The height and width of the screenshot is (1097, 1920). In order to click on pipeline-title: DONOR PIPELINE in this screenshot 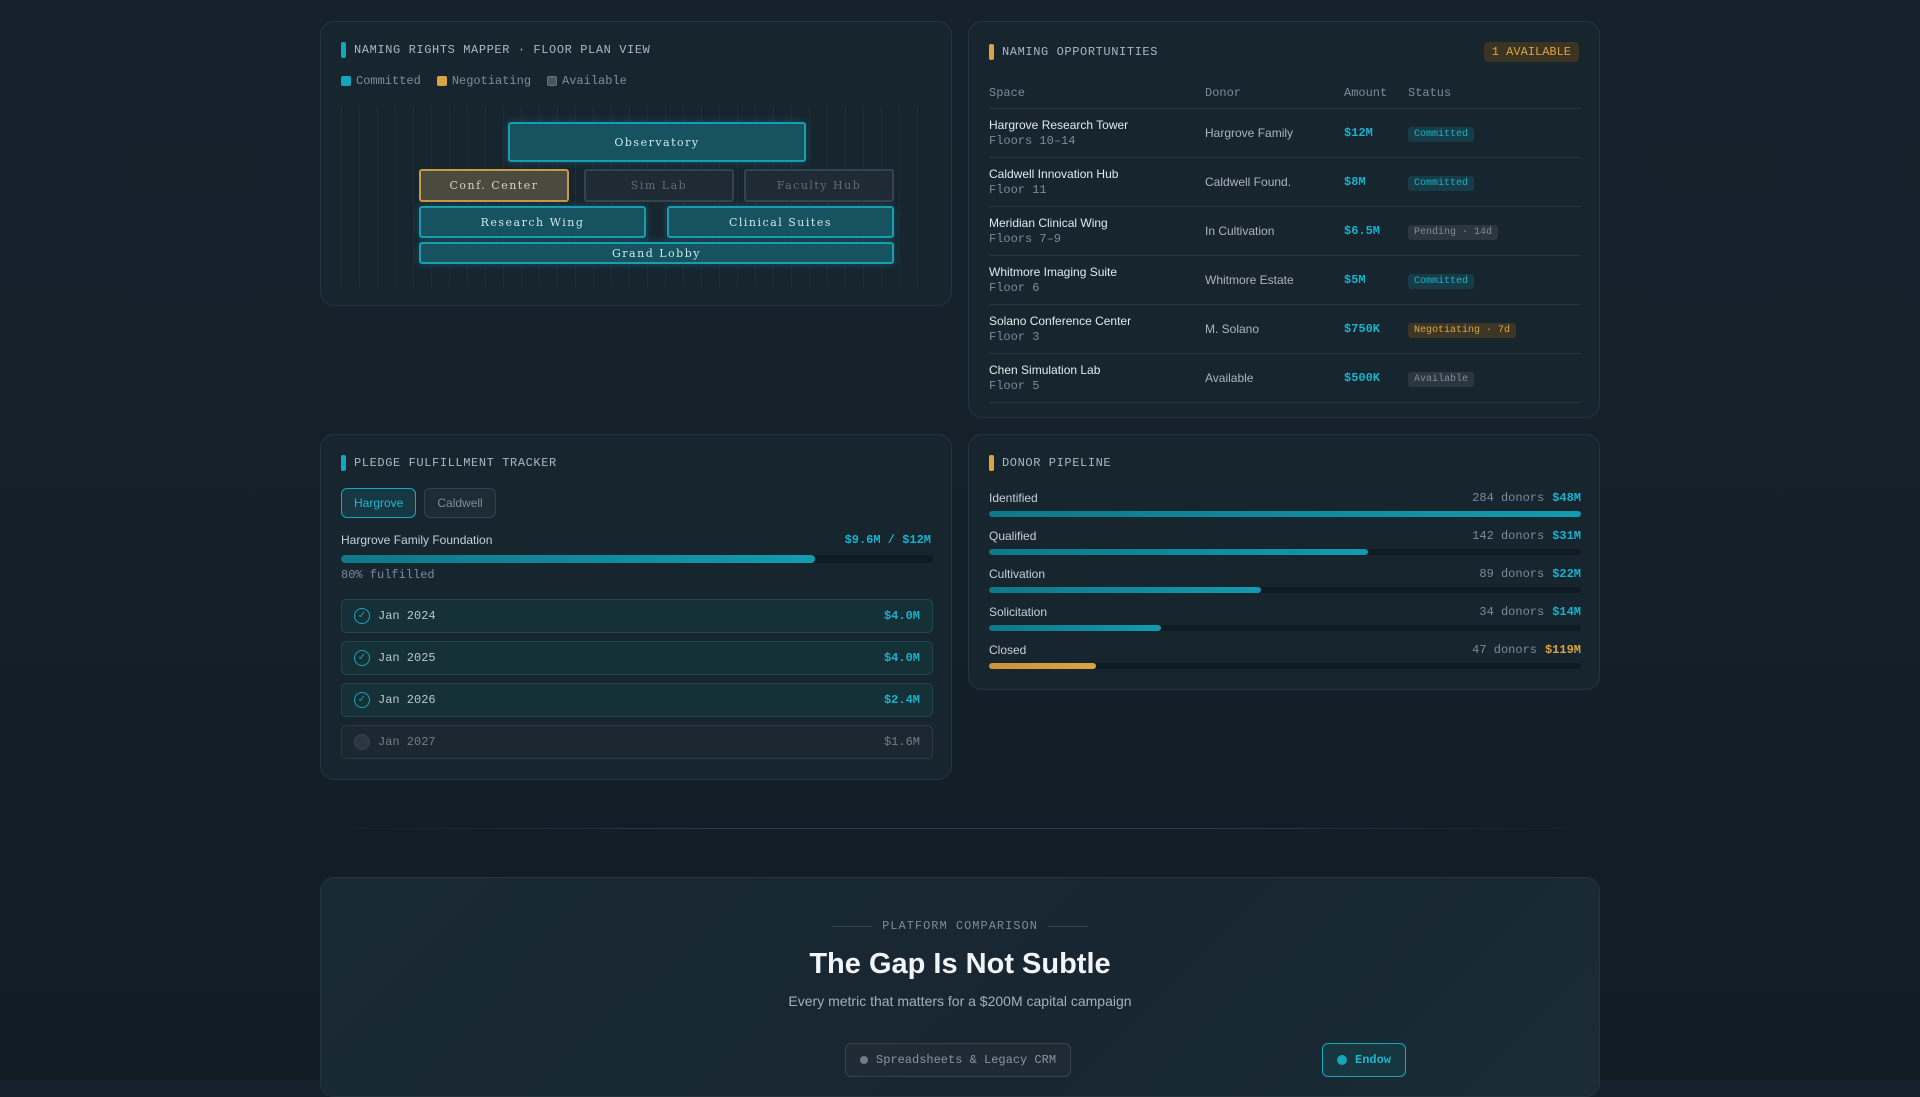, I will do `click(1057, 463)`.